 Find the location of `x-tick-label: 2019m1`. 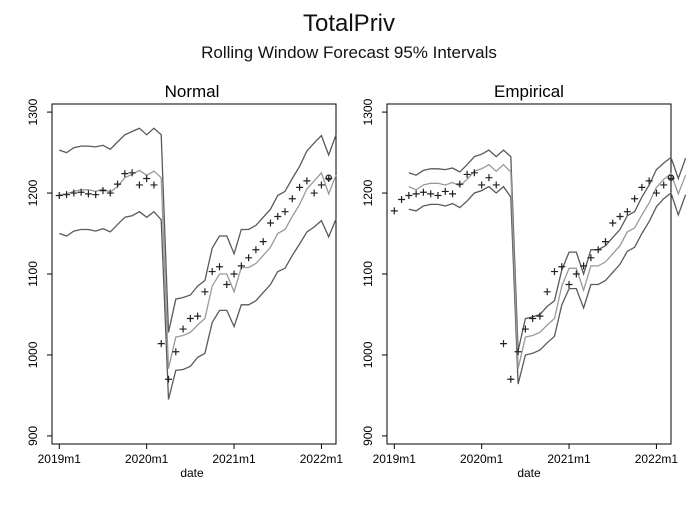

x-tick-label: 2019m1 is located at coordinates (60, 459).